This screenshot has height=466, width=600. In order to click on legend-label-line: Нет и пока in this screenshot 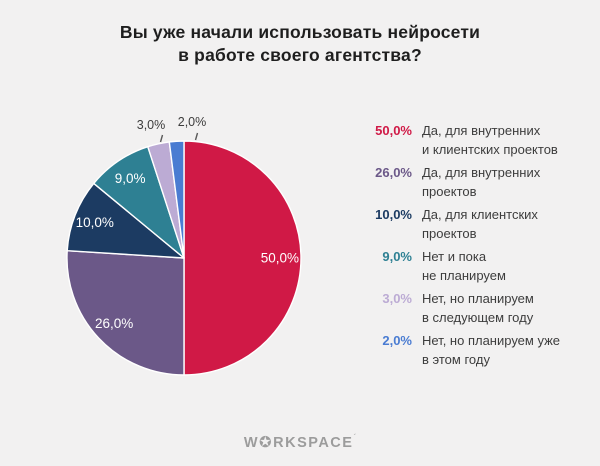, I will do `click(454, 256)`.